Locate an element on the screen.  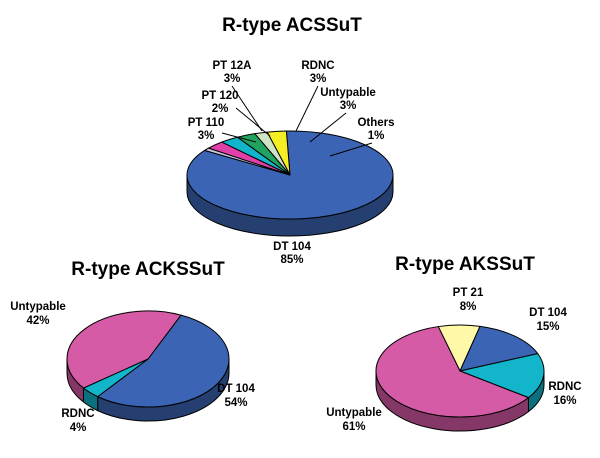
slice-value-rdnc: 16% is located at coordinates (564, 401).